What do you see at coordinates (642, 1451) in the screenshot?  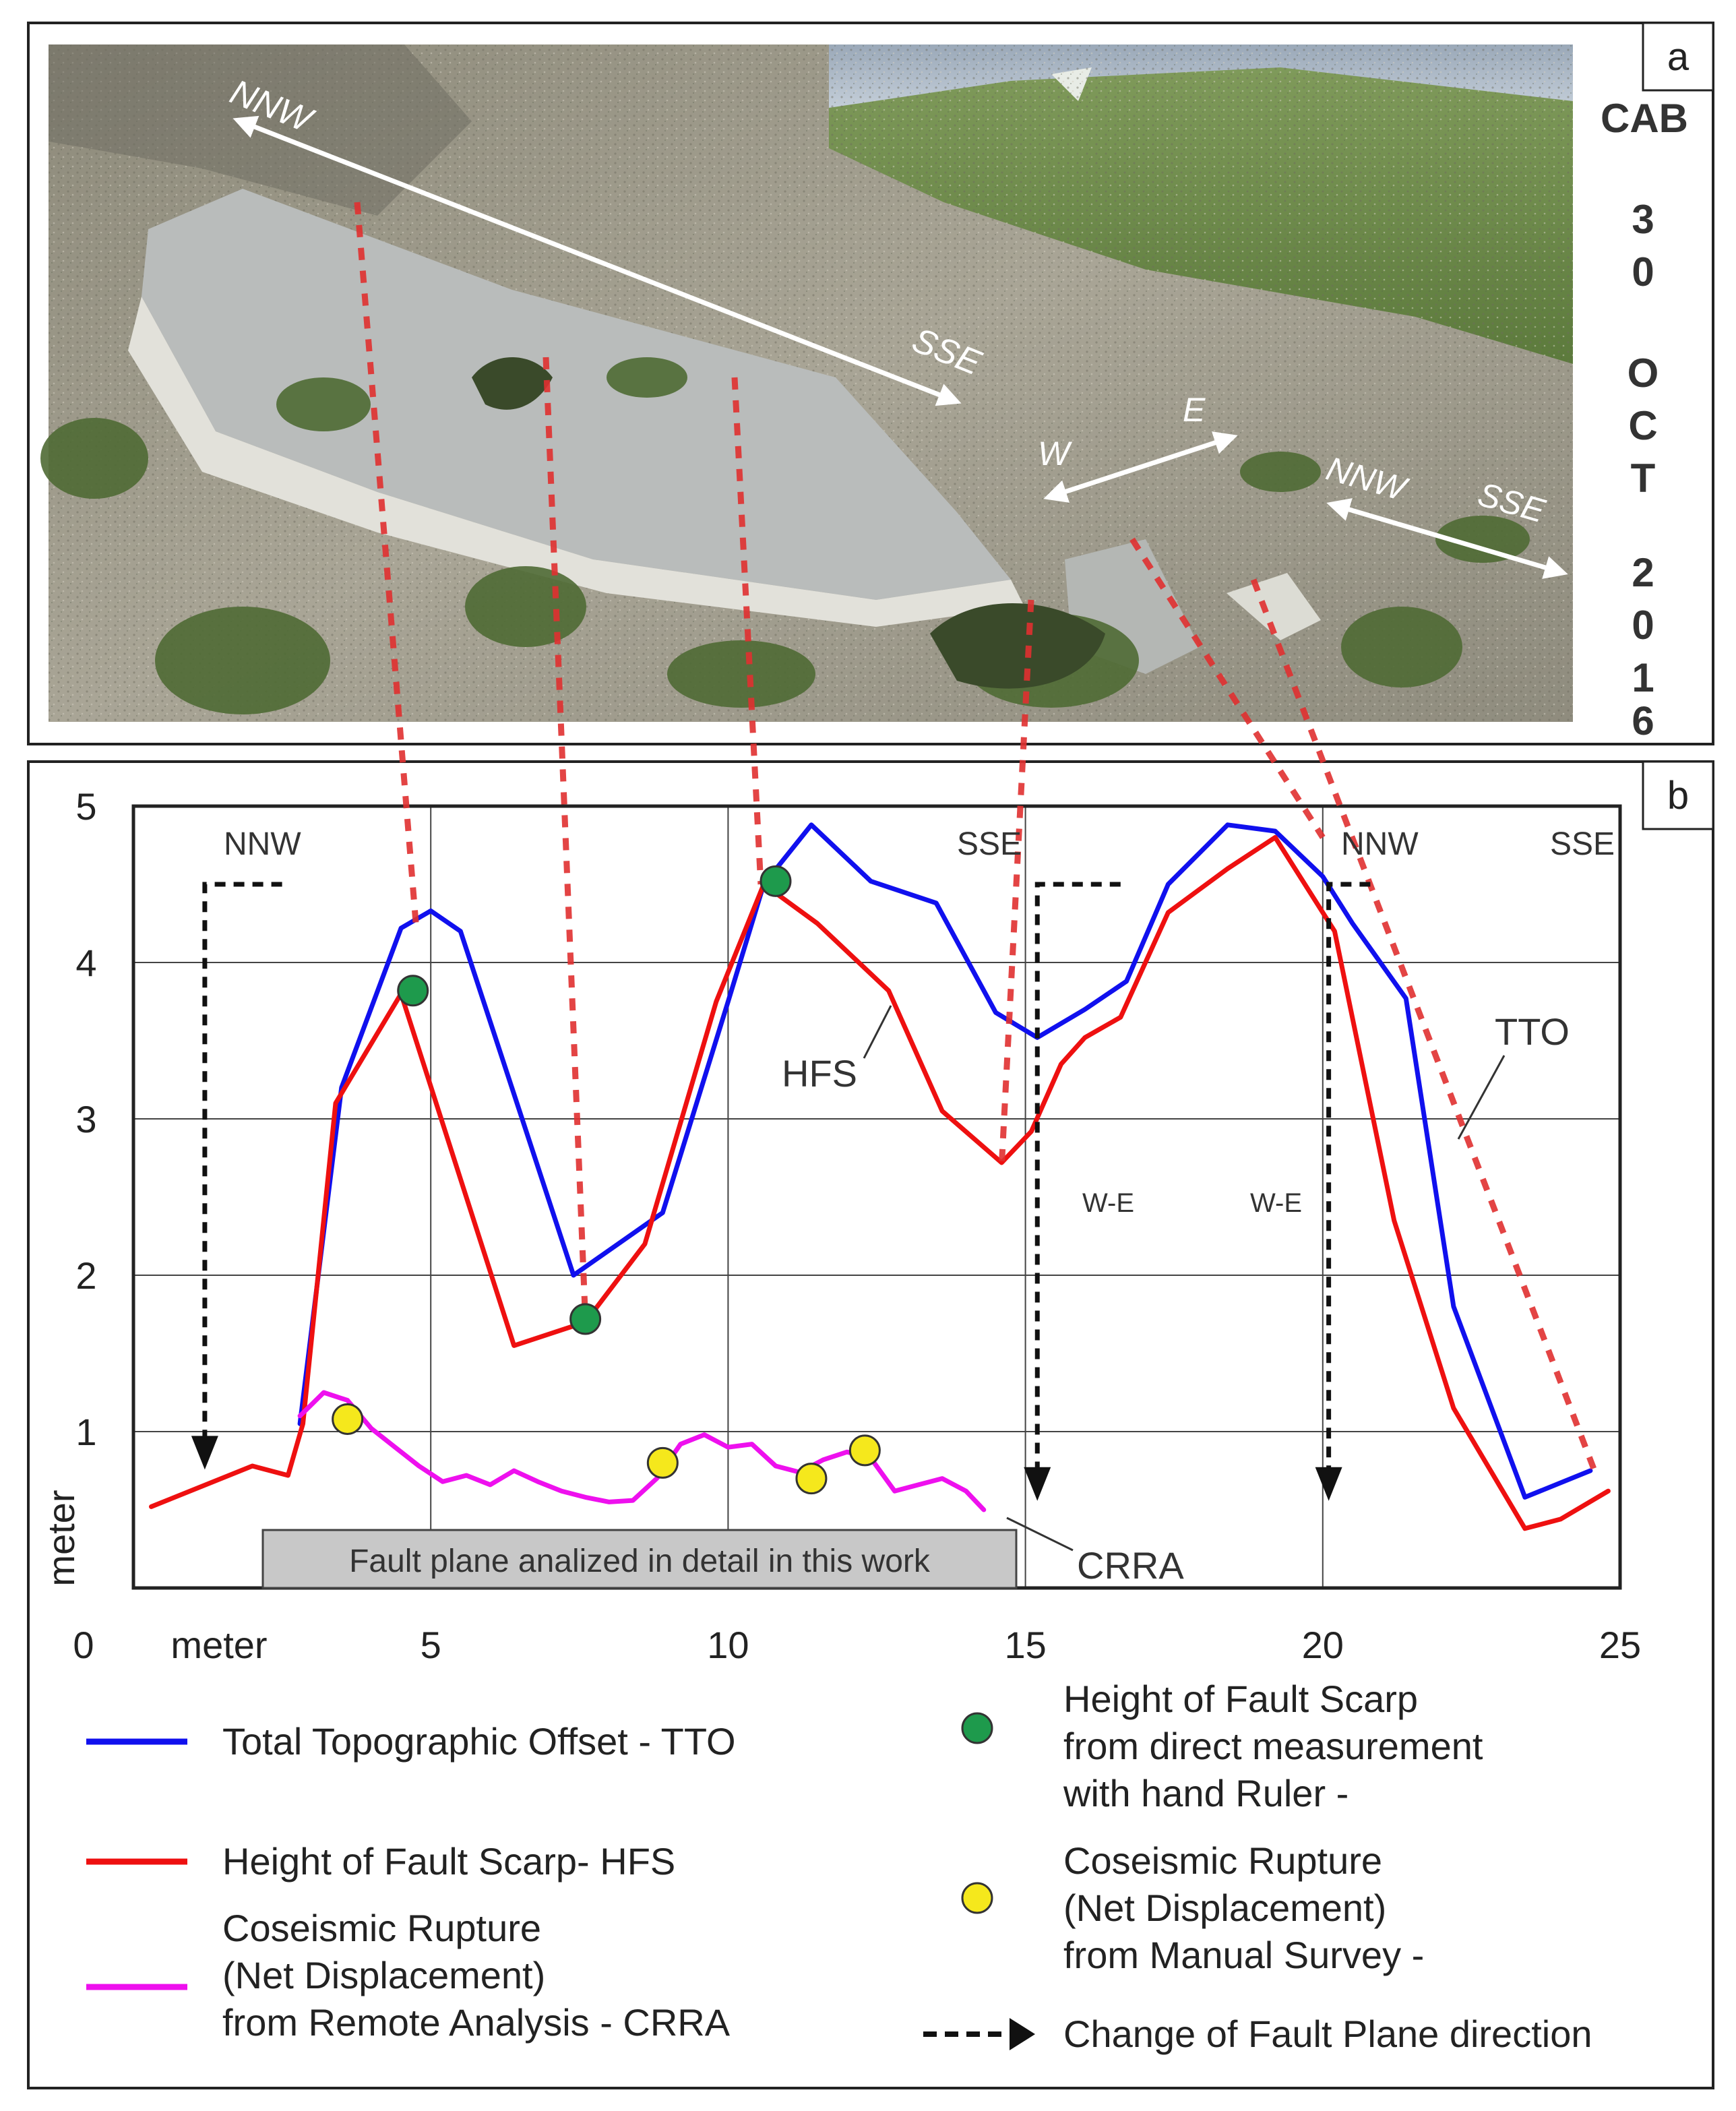 I see `series-line-crra` at bounding box center [642, 1451].